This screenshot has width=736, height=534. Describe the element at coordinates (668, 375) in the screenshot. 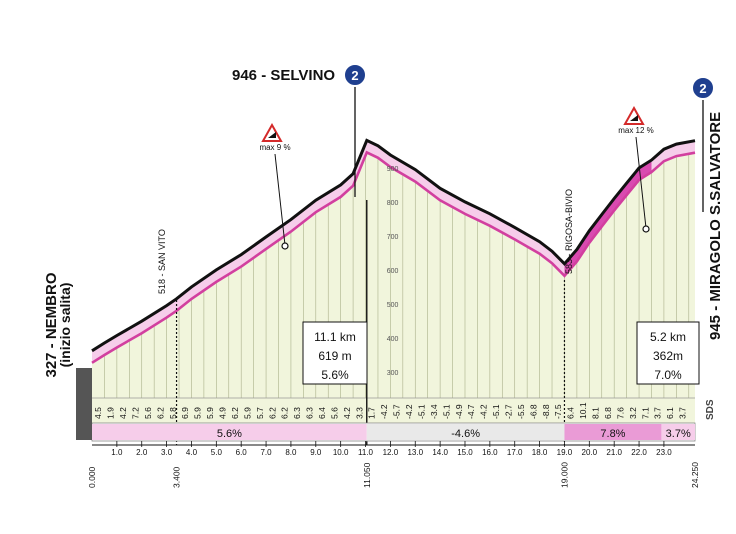

I see `stats-box-2-pct: 7.0%` at that location.